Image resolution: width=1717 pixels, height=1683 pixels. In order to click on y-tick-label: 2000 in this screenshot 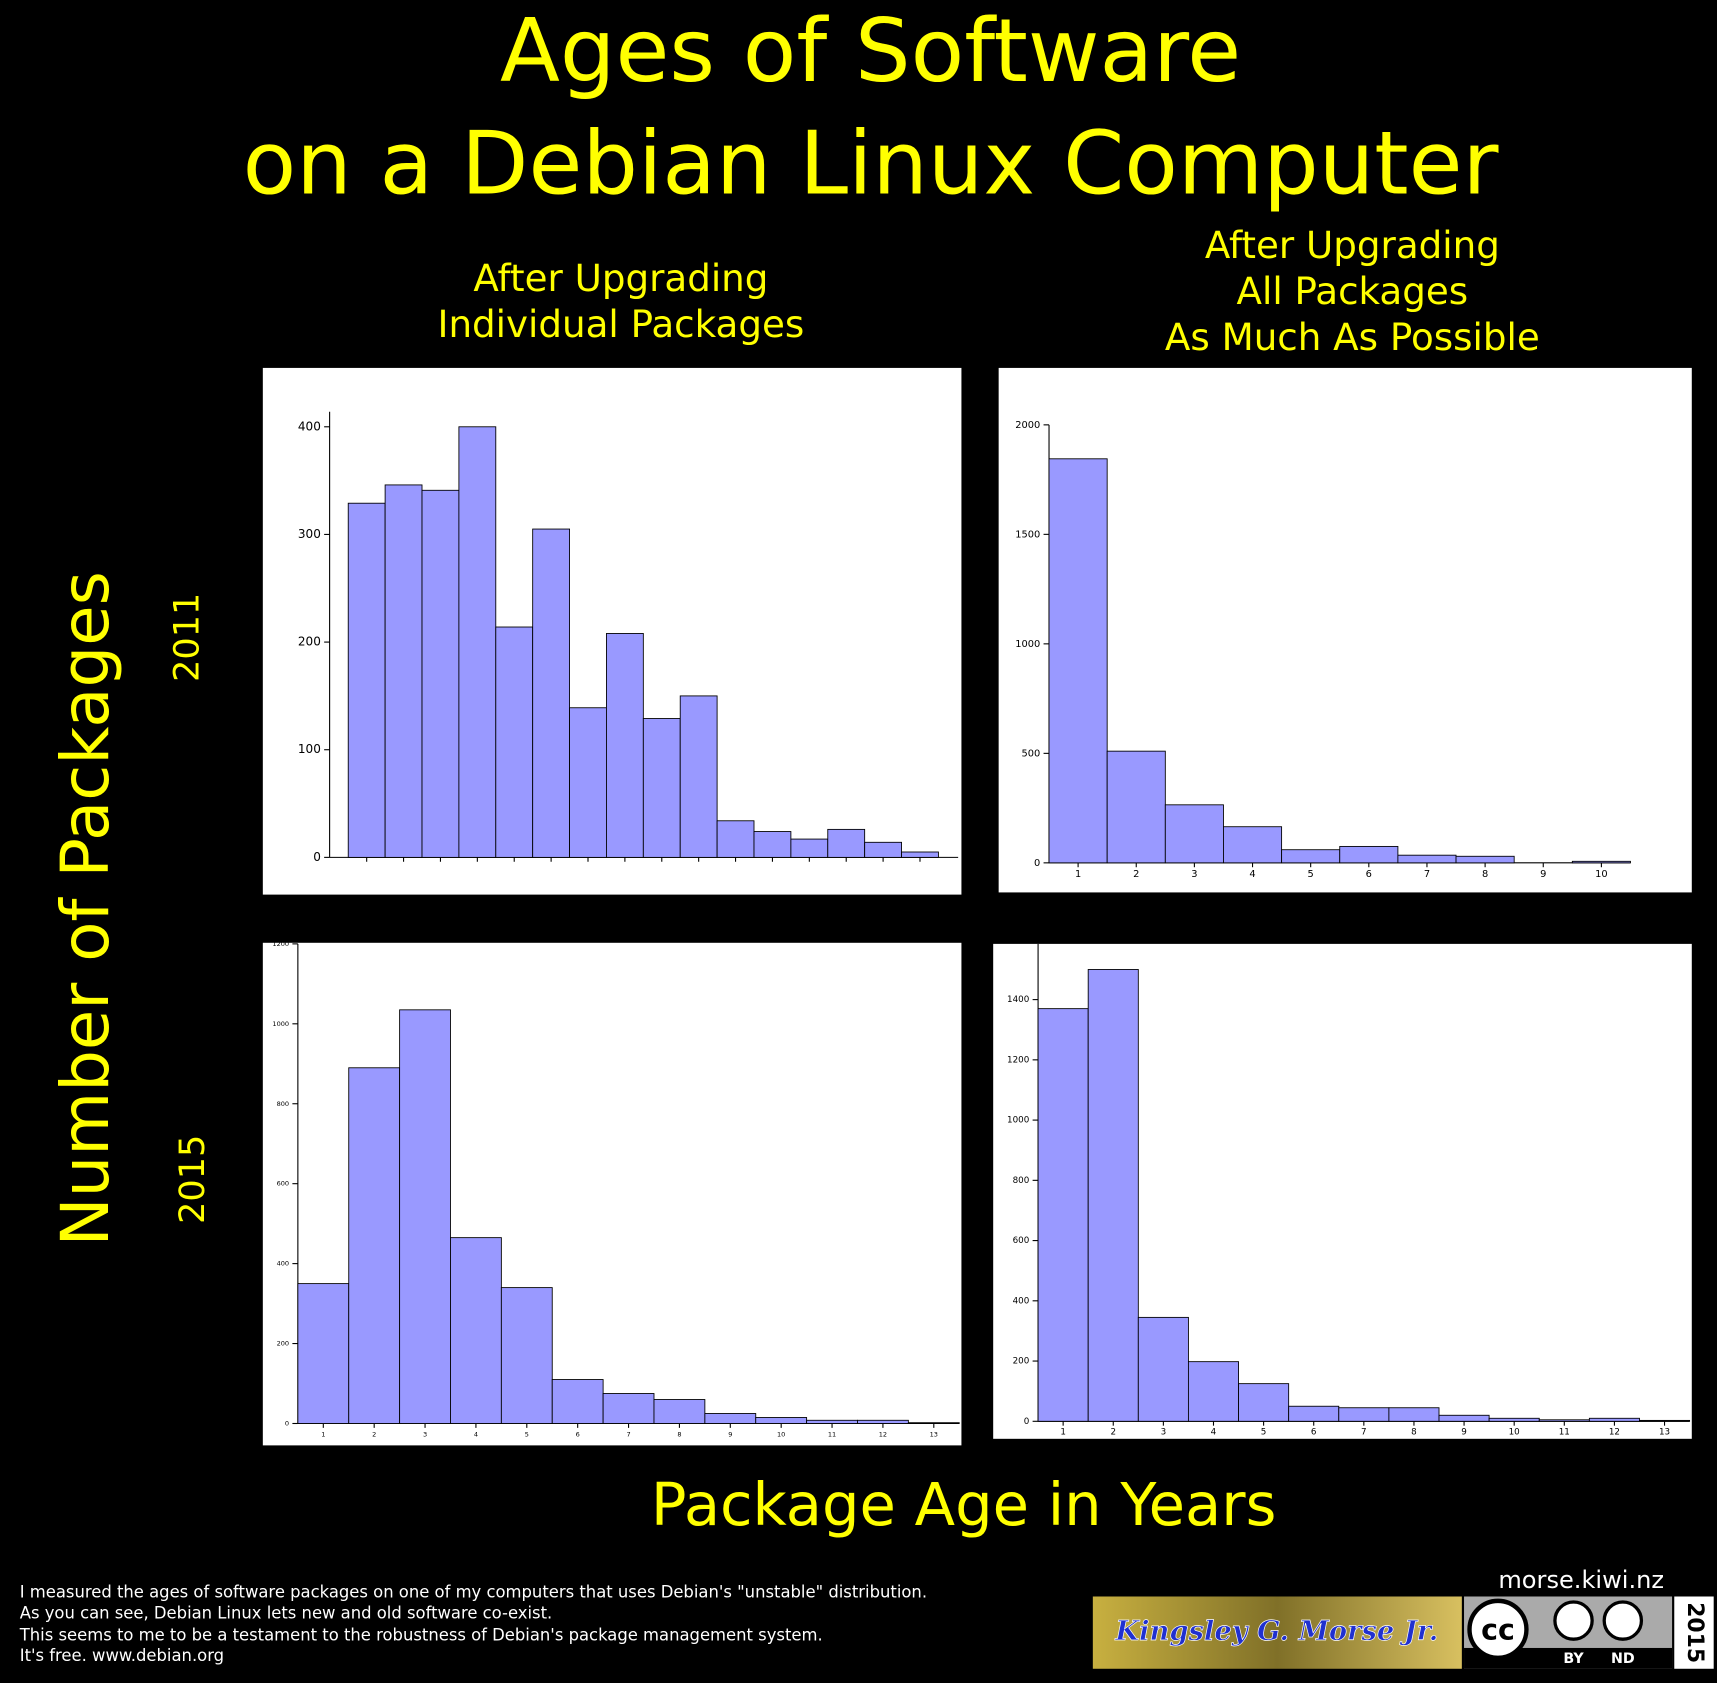, I will do `click(1027, 425)`.